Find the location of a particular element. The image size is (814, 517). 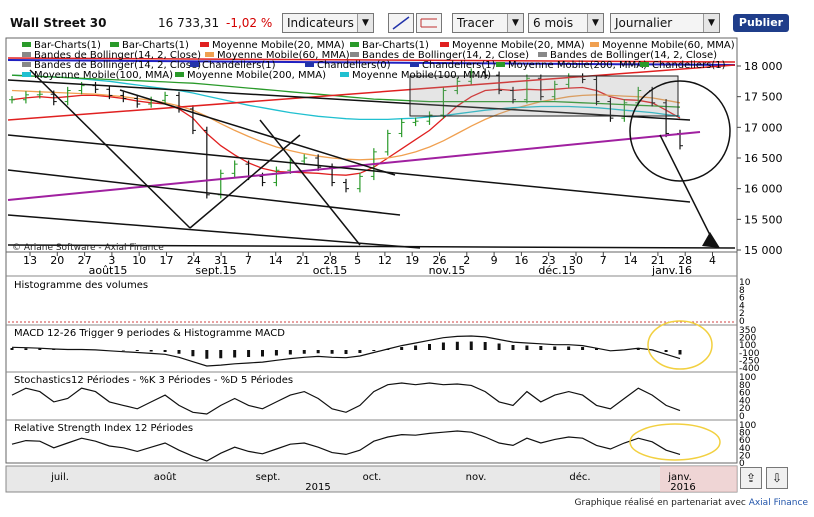

line-tool-button is located at coordinates (401, 23).